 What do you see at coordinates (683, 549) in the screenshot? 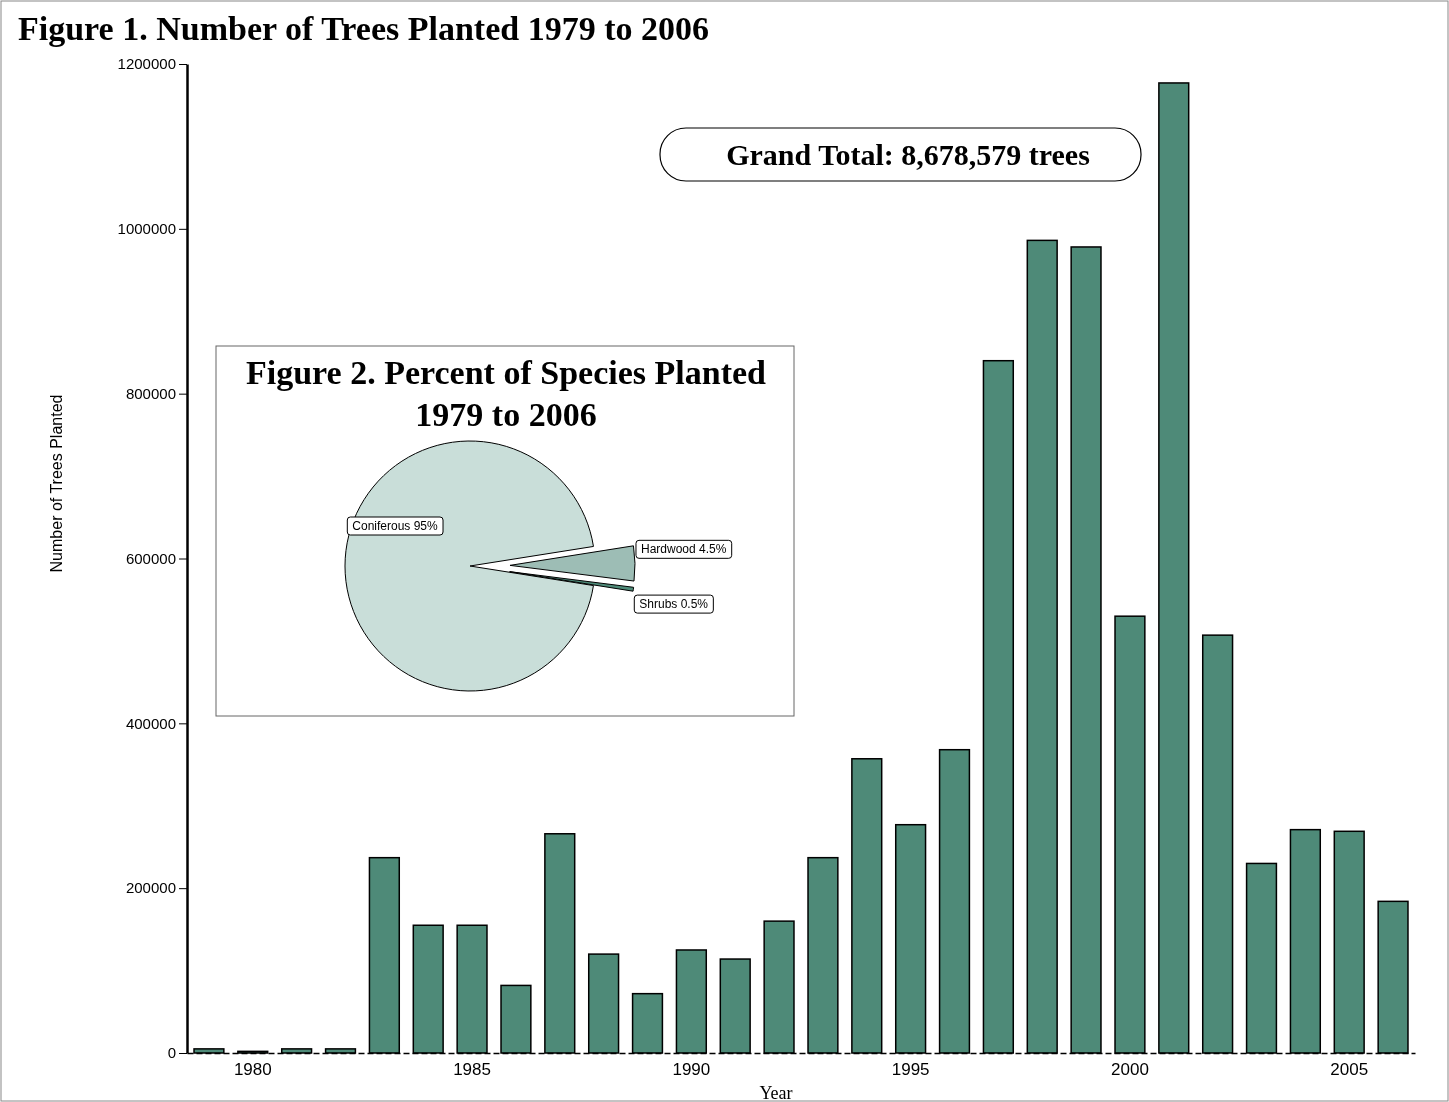
I see `slice-label: Hardwood 4.5%` at bounding box center [683, 549].